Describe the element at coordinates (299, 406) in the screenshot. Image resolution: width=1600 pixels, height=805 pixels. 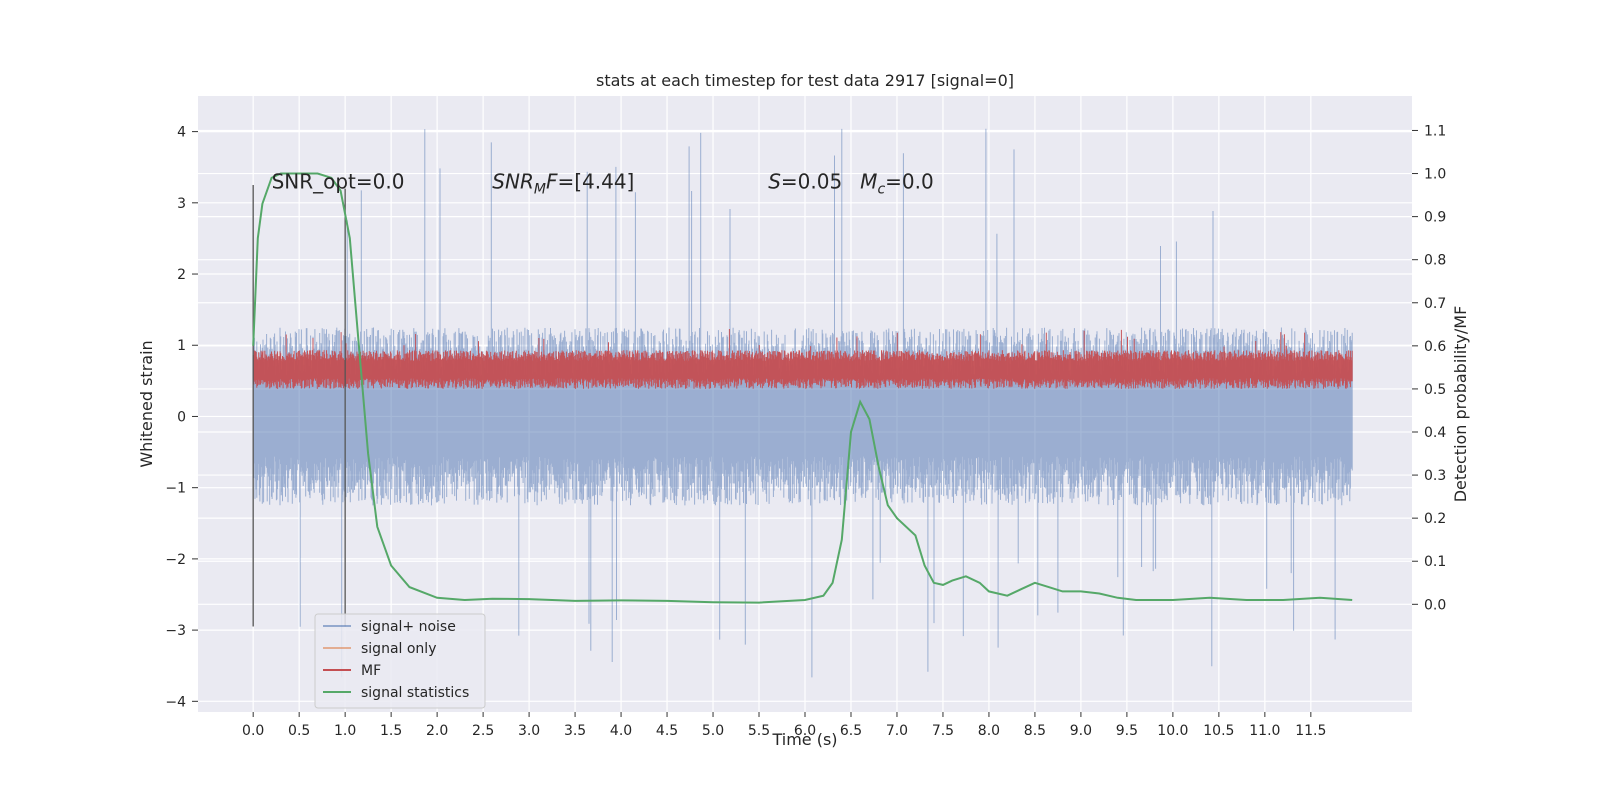
I see `vertical-markers` at that location.